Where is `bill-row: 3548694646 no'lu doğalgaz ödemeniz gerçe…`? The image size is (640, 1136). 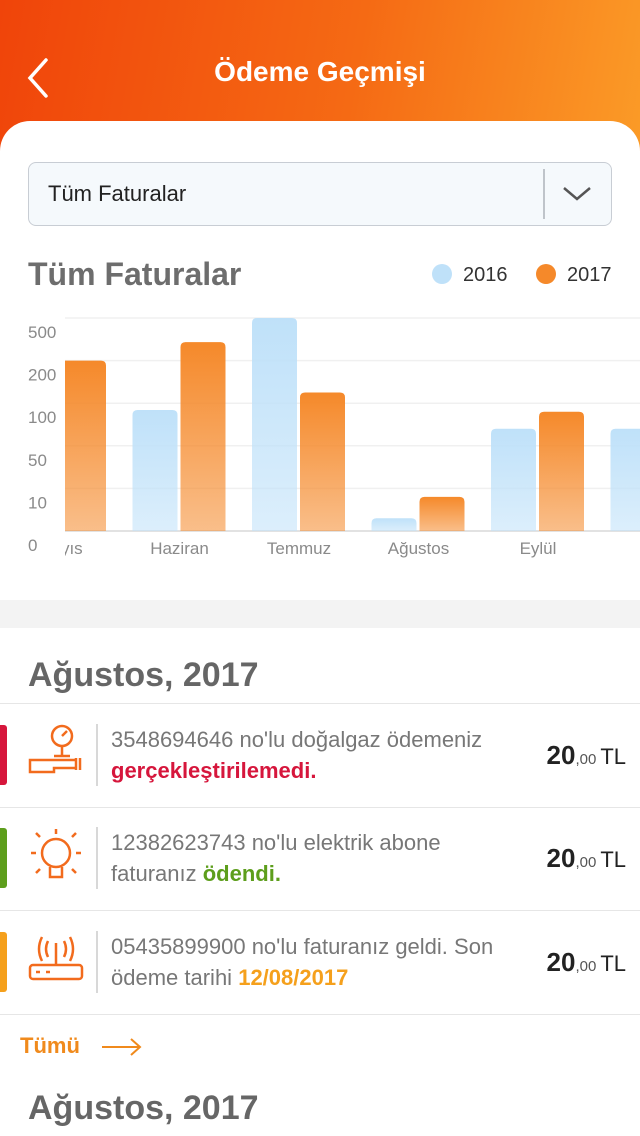
bill-row: 3548694646 no'lu doğalgaz ödemeniz gerçe… is located at coordinates (320, 755).